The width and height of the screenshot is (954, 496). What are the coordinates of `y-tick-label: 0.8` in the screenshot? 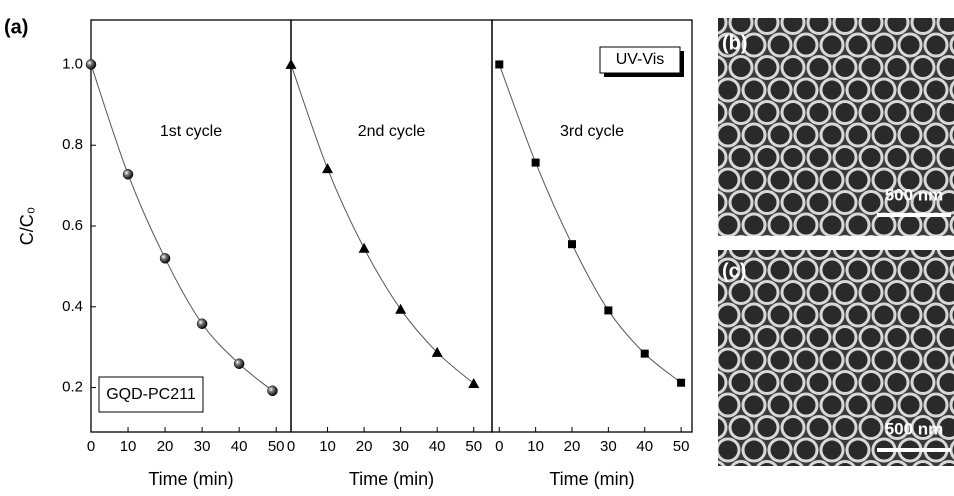 It's located at (72, 144).